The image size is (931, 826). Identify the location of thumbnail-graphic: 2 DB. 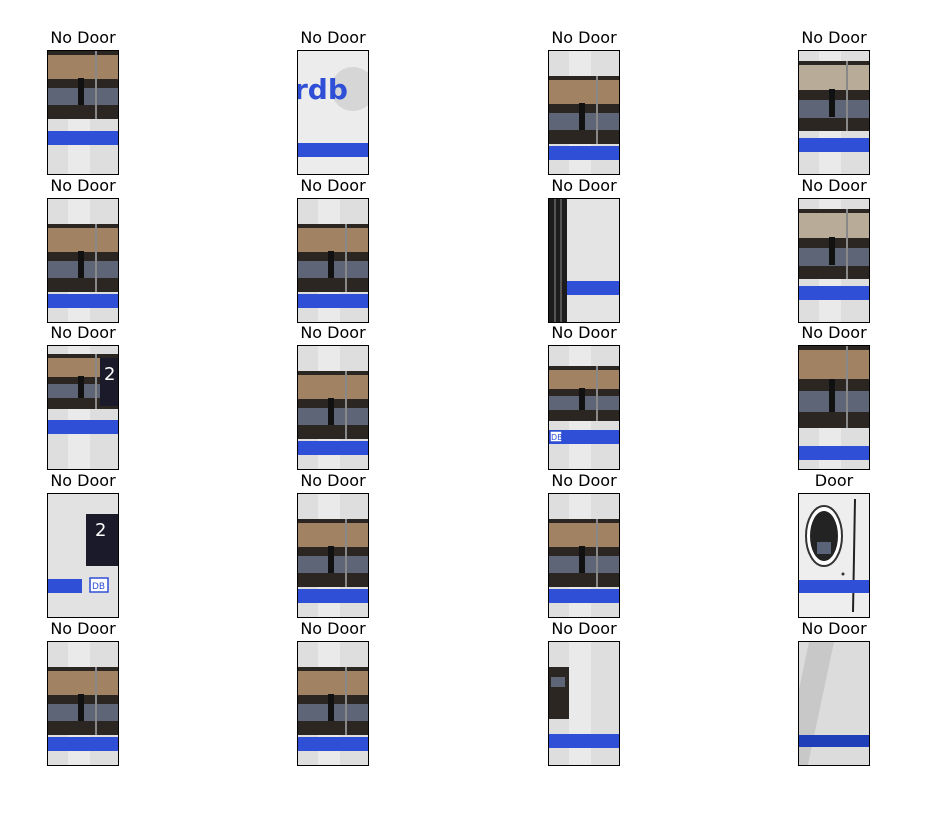
(83, 555).